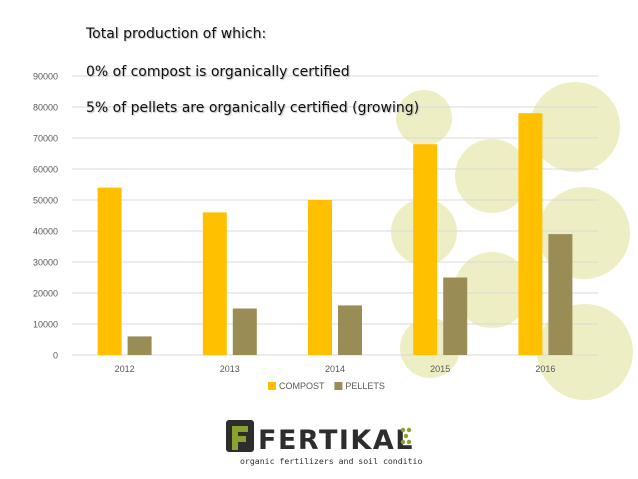  What do you see at coordinates (320, 277) in the screenshot?
I see `bar-compost-2014` at bounding box center [320, 277].